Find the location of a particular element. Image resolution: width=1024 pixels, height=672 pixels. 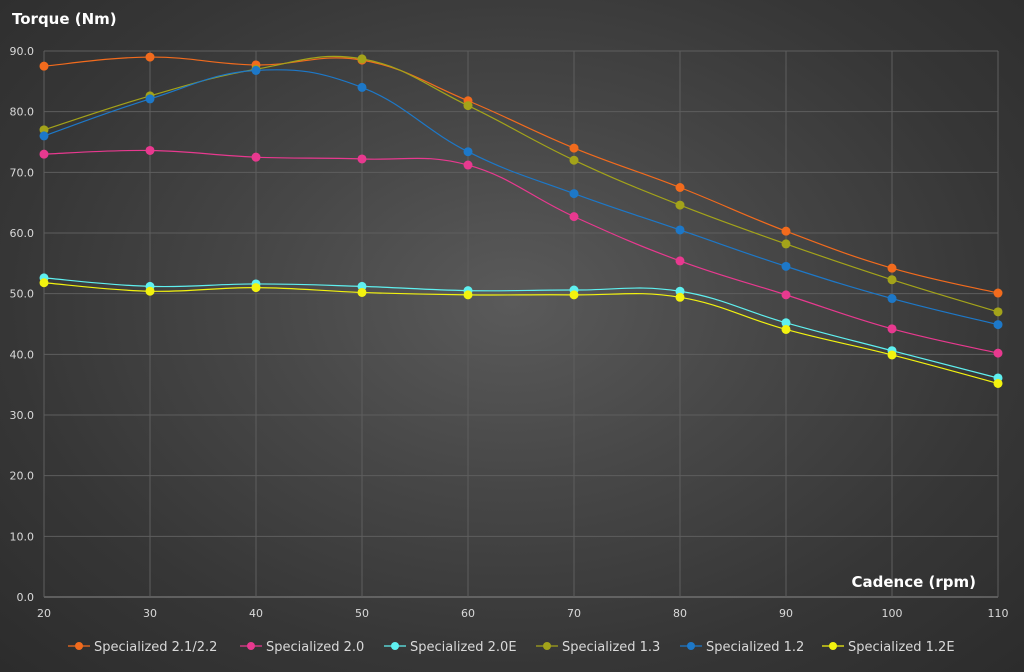

legend-item: Specialized 2.1/2.2 is located at coordinates (142, 647).